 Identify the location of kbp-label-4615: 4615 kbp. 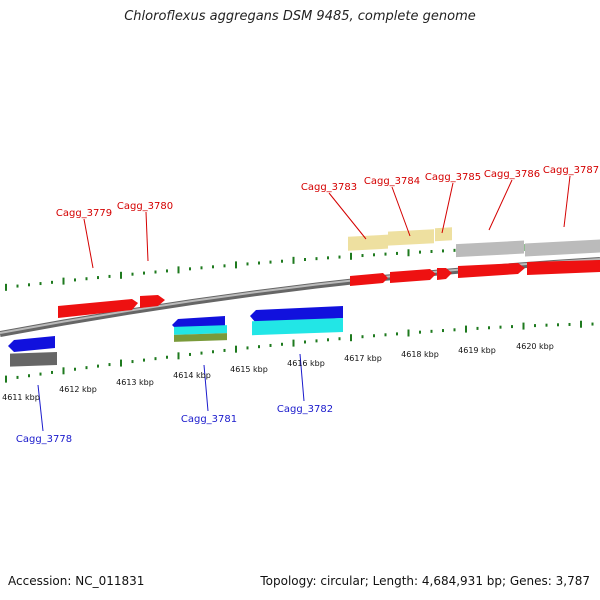
(249, 369).